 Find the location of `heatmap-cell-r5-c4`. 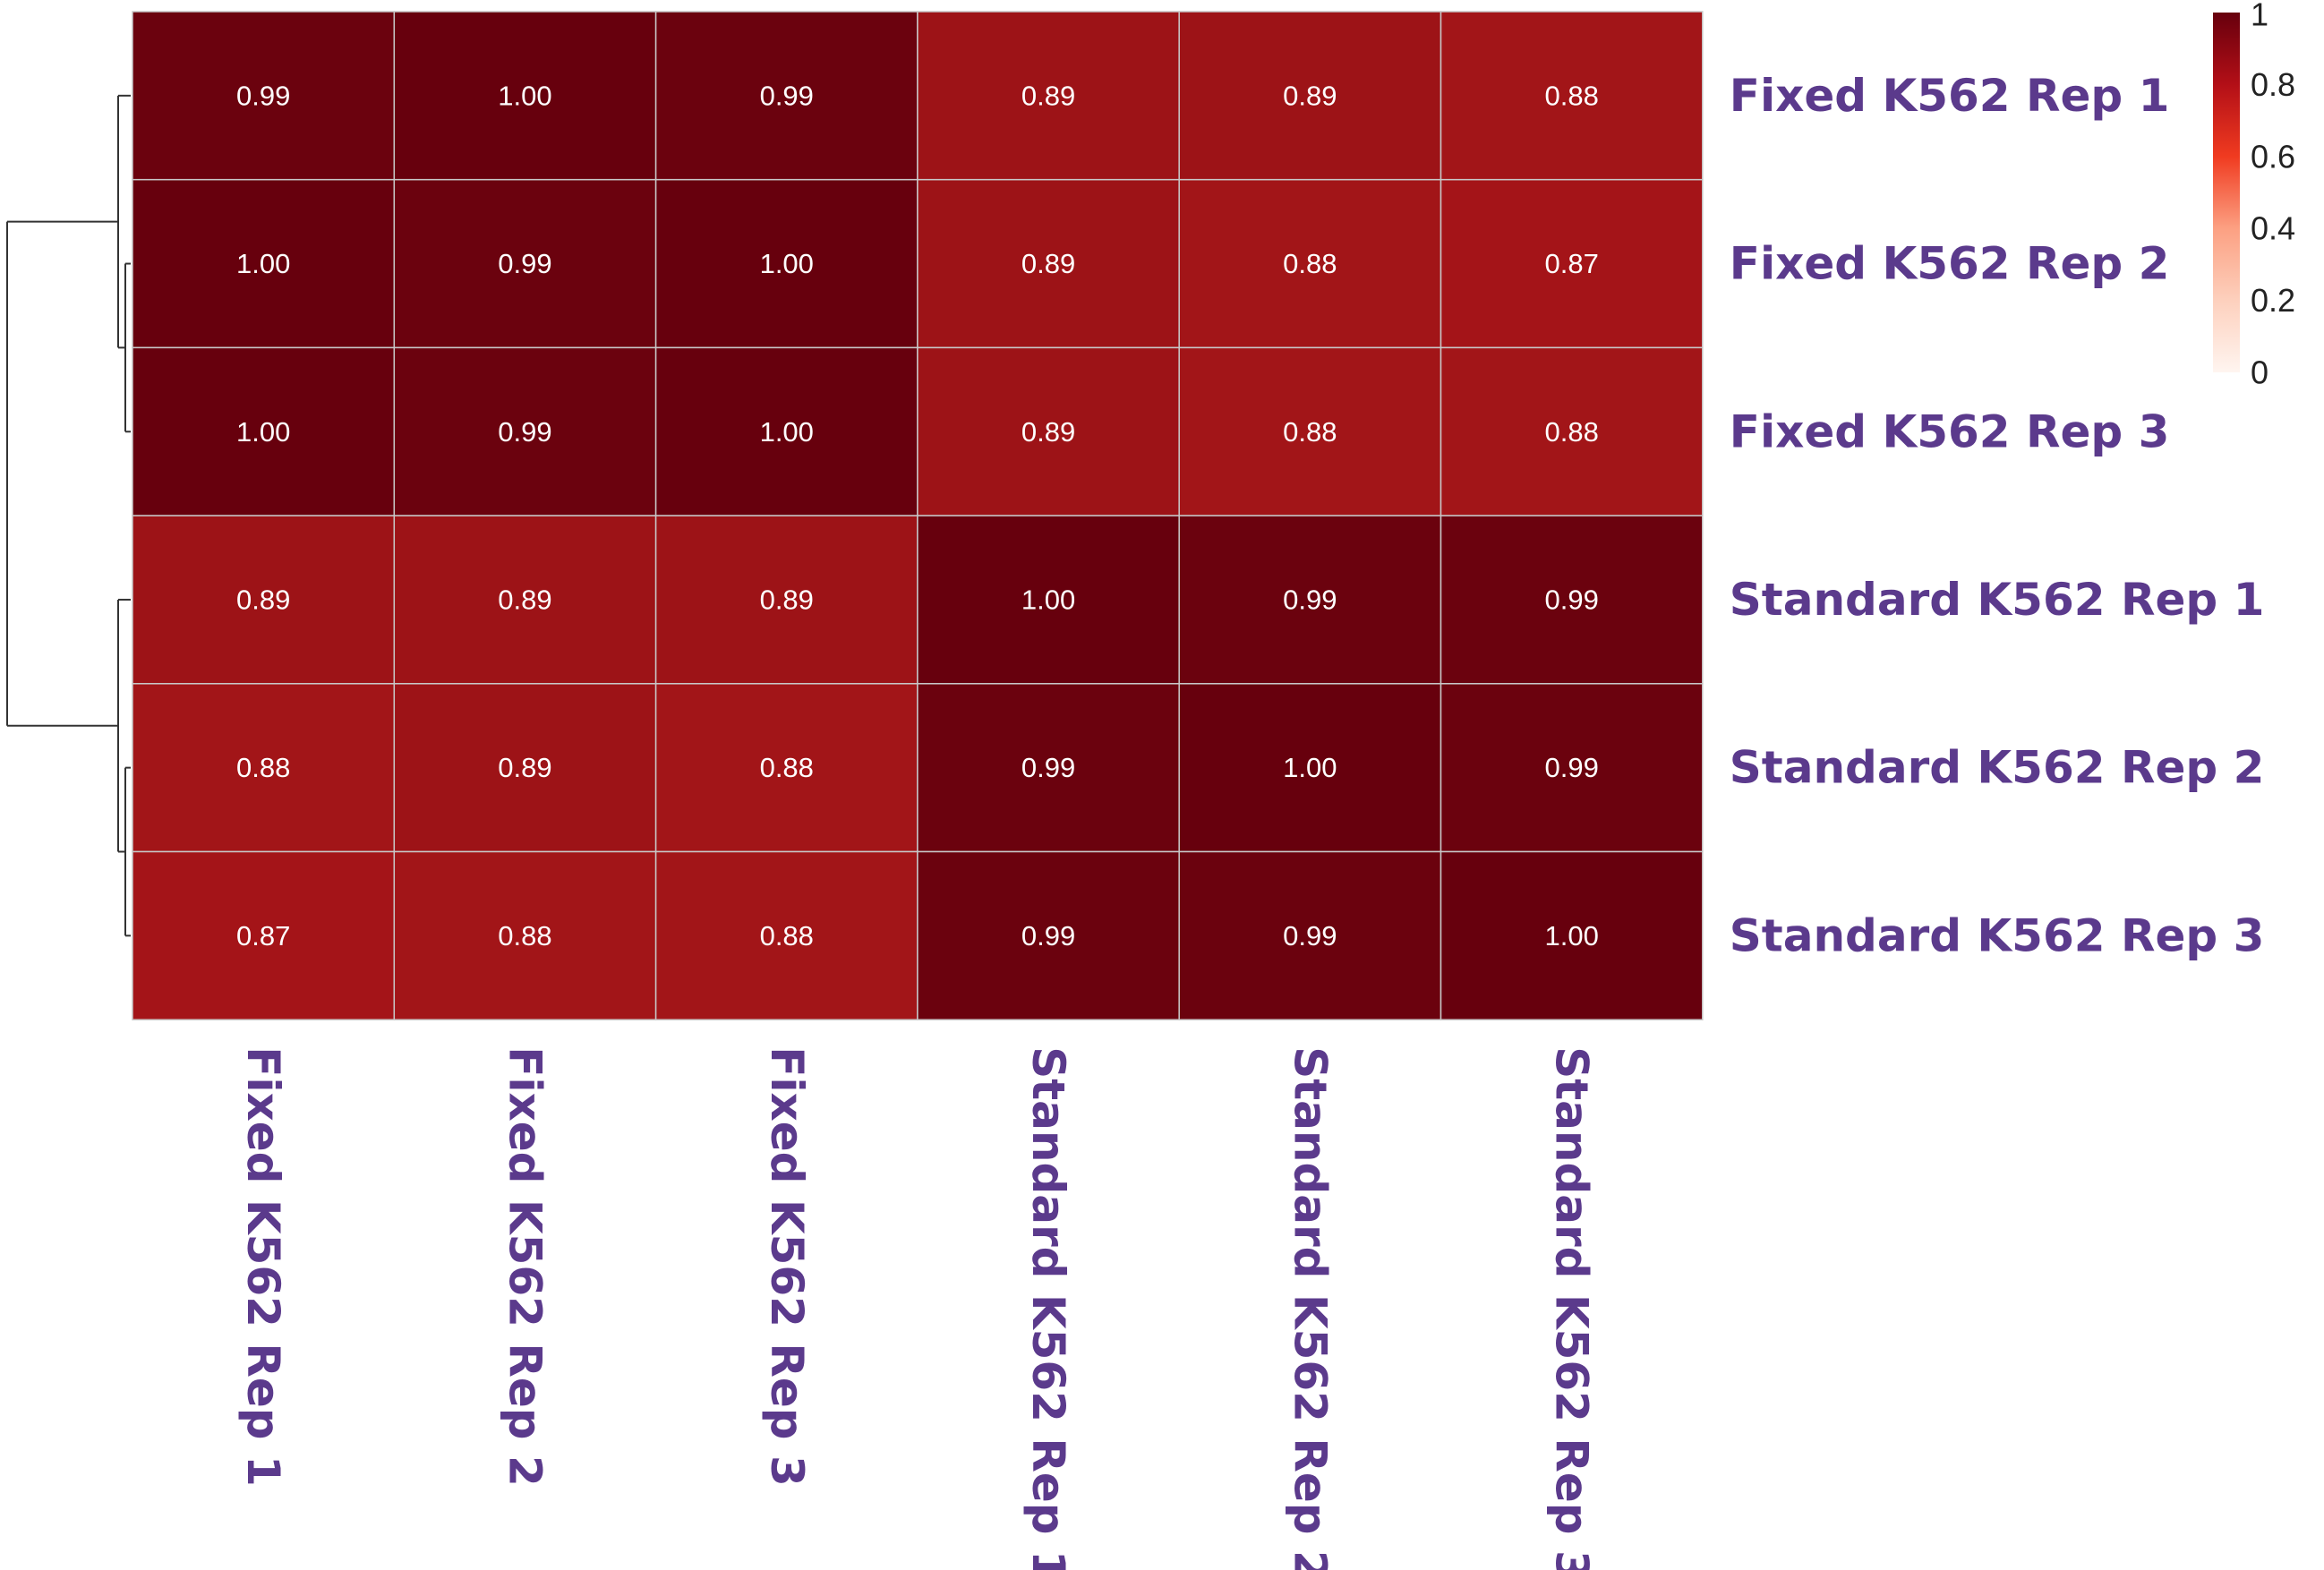

heatmap-cell-r5-c4 is located at coordinates (1048, 768).